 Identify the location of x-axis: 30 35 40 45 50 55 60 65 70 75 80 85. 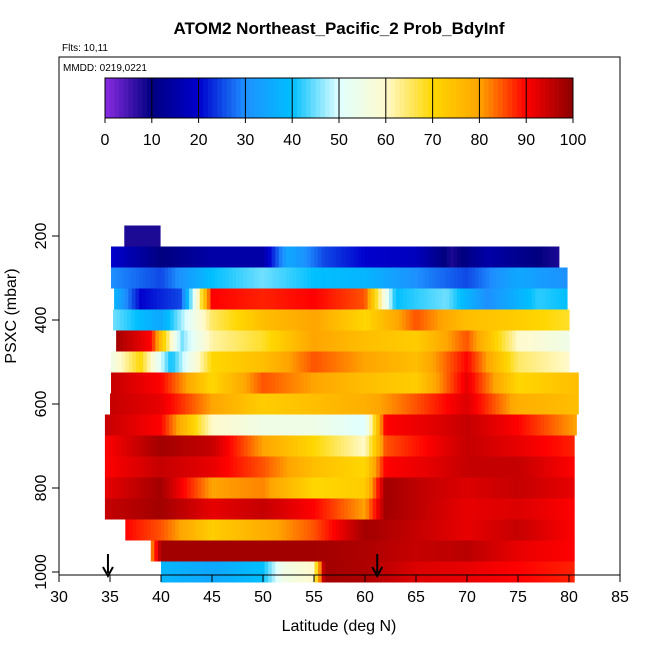
(339, 590).